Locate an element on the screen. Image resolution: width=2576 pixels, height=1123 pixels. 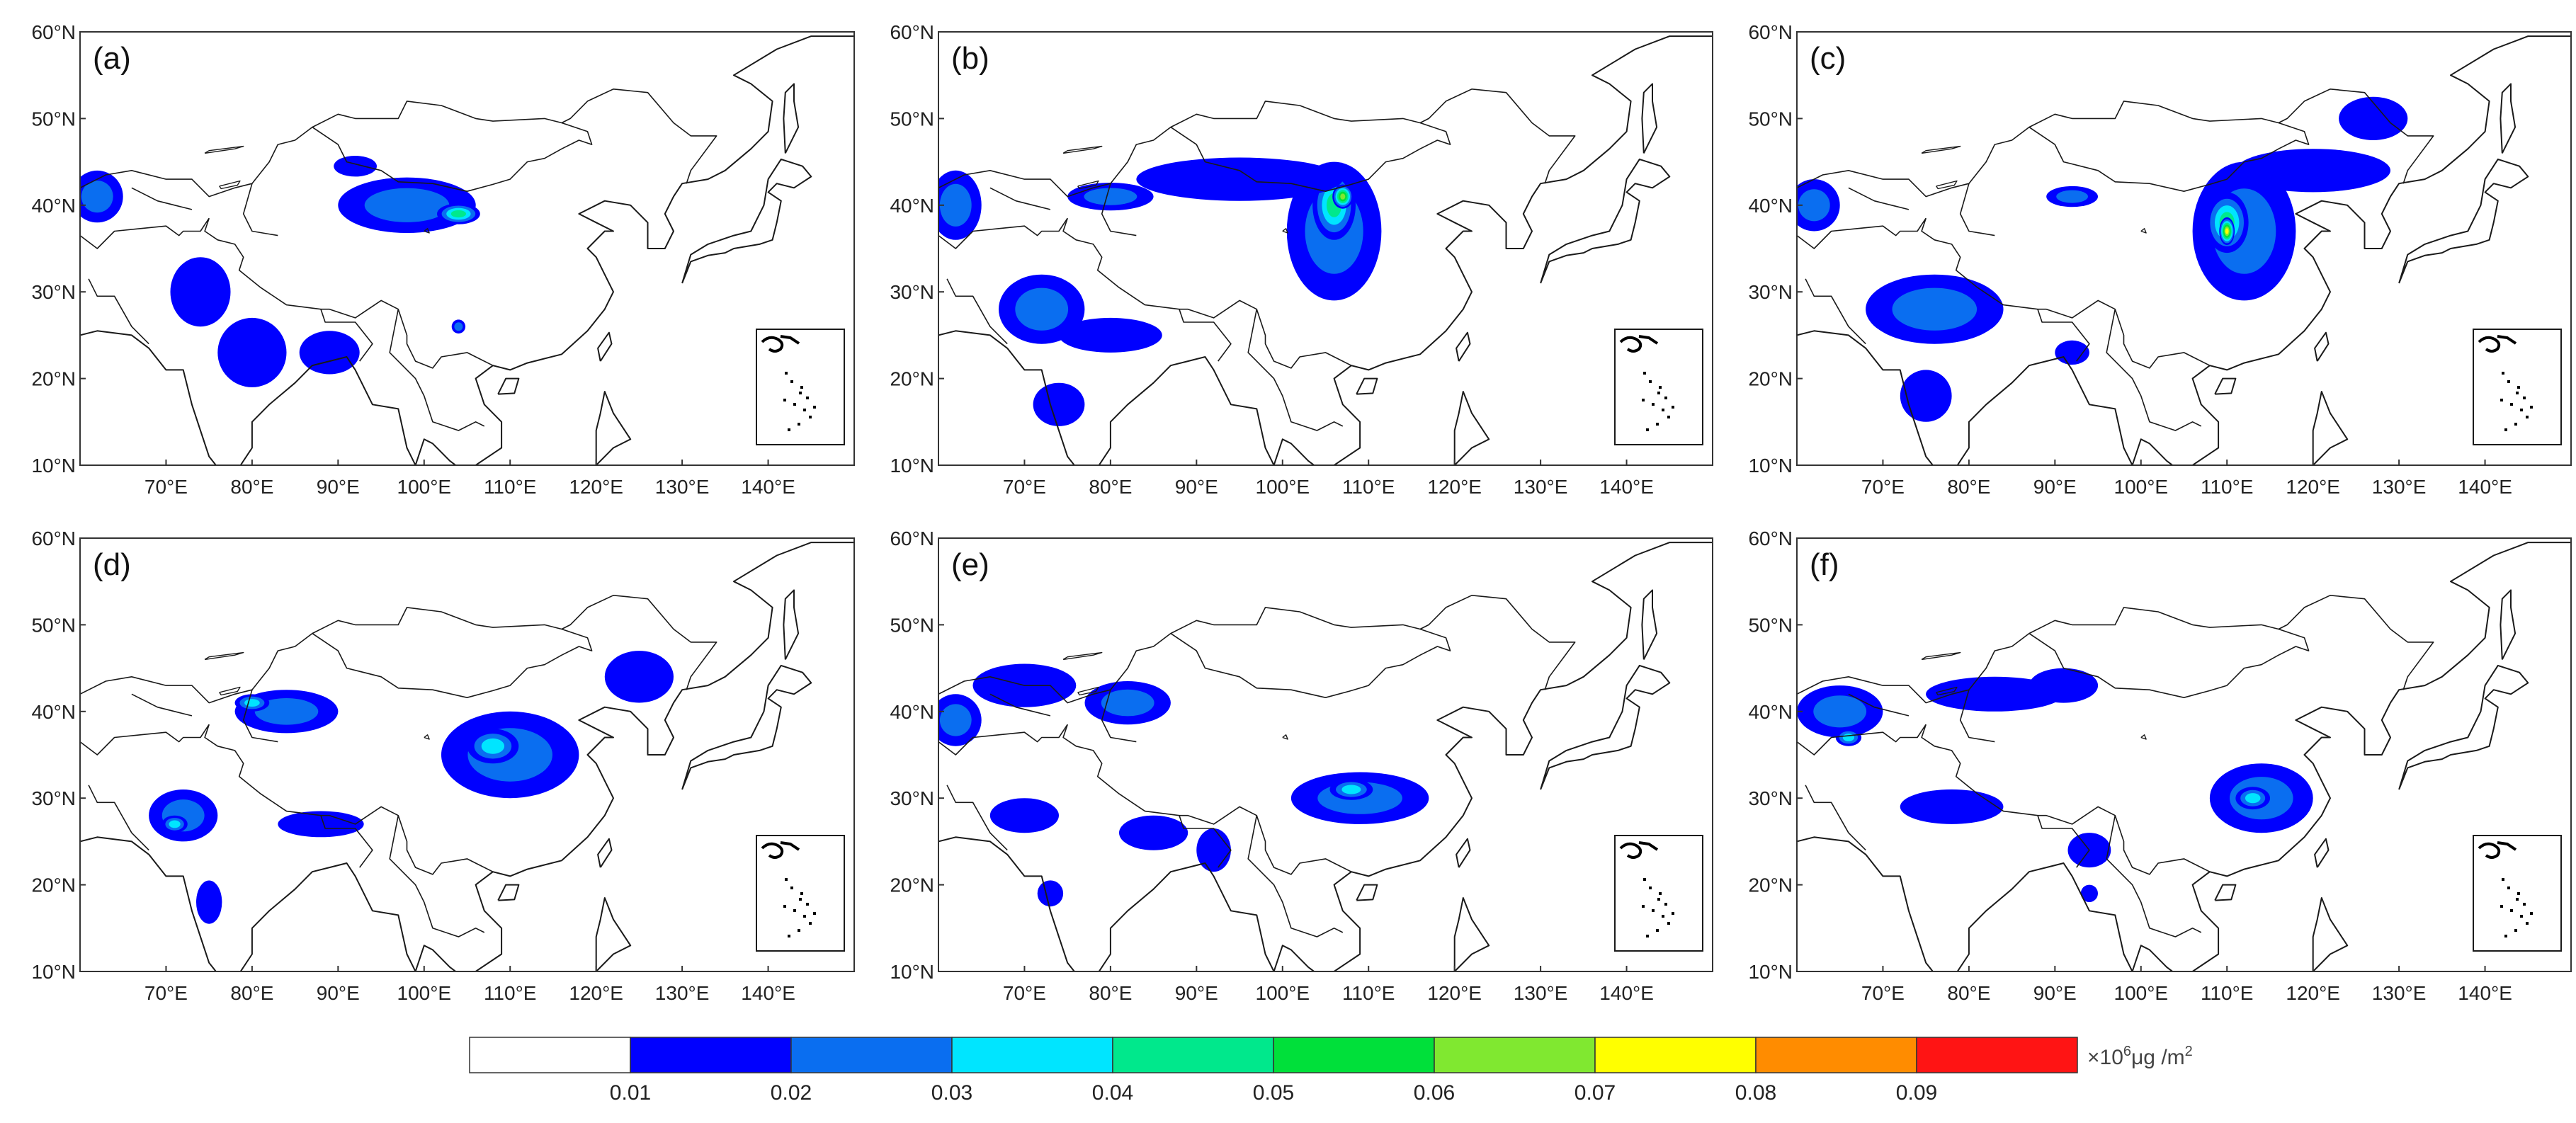
lat-tick-label: 40°N is located at coordinates (53, 712).